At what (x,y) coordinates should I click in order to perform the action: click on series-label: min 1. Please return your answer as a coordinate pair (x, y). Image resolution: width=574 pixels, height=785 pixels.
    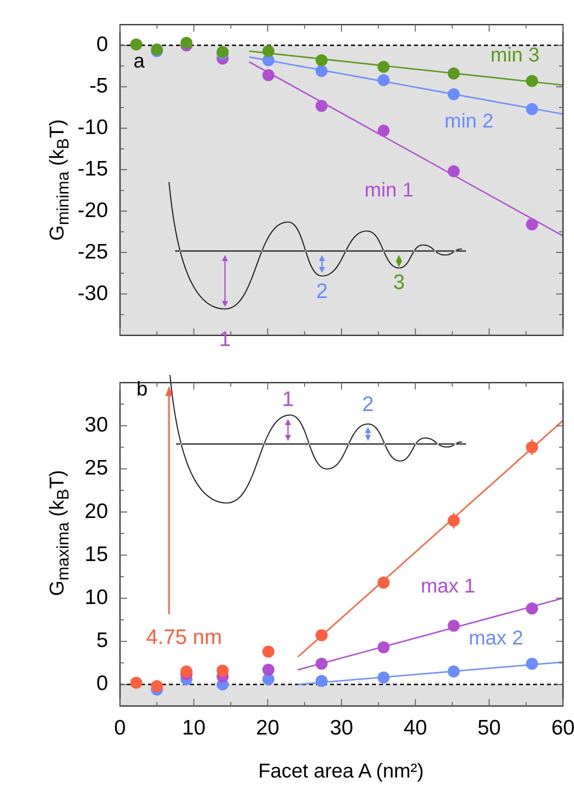
    Looking at the image, I should click on (389, 191).